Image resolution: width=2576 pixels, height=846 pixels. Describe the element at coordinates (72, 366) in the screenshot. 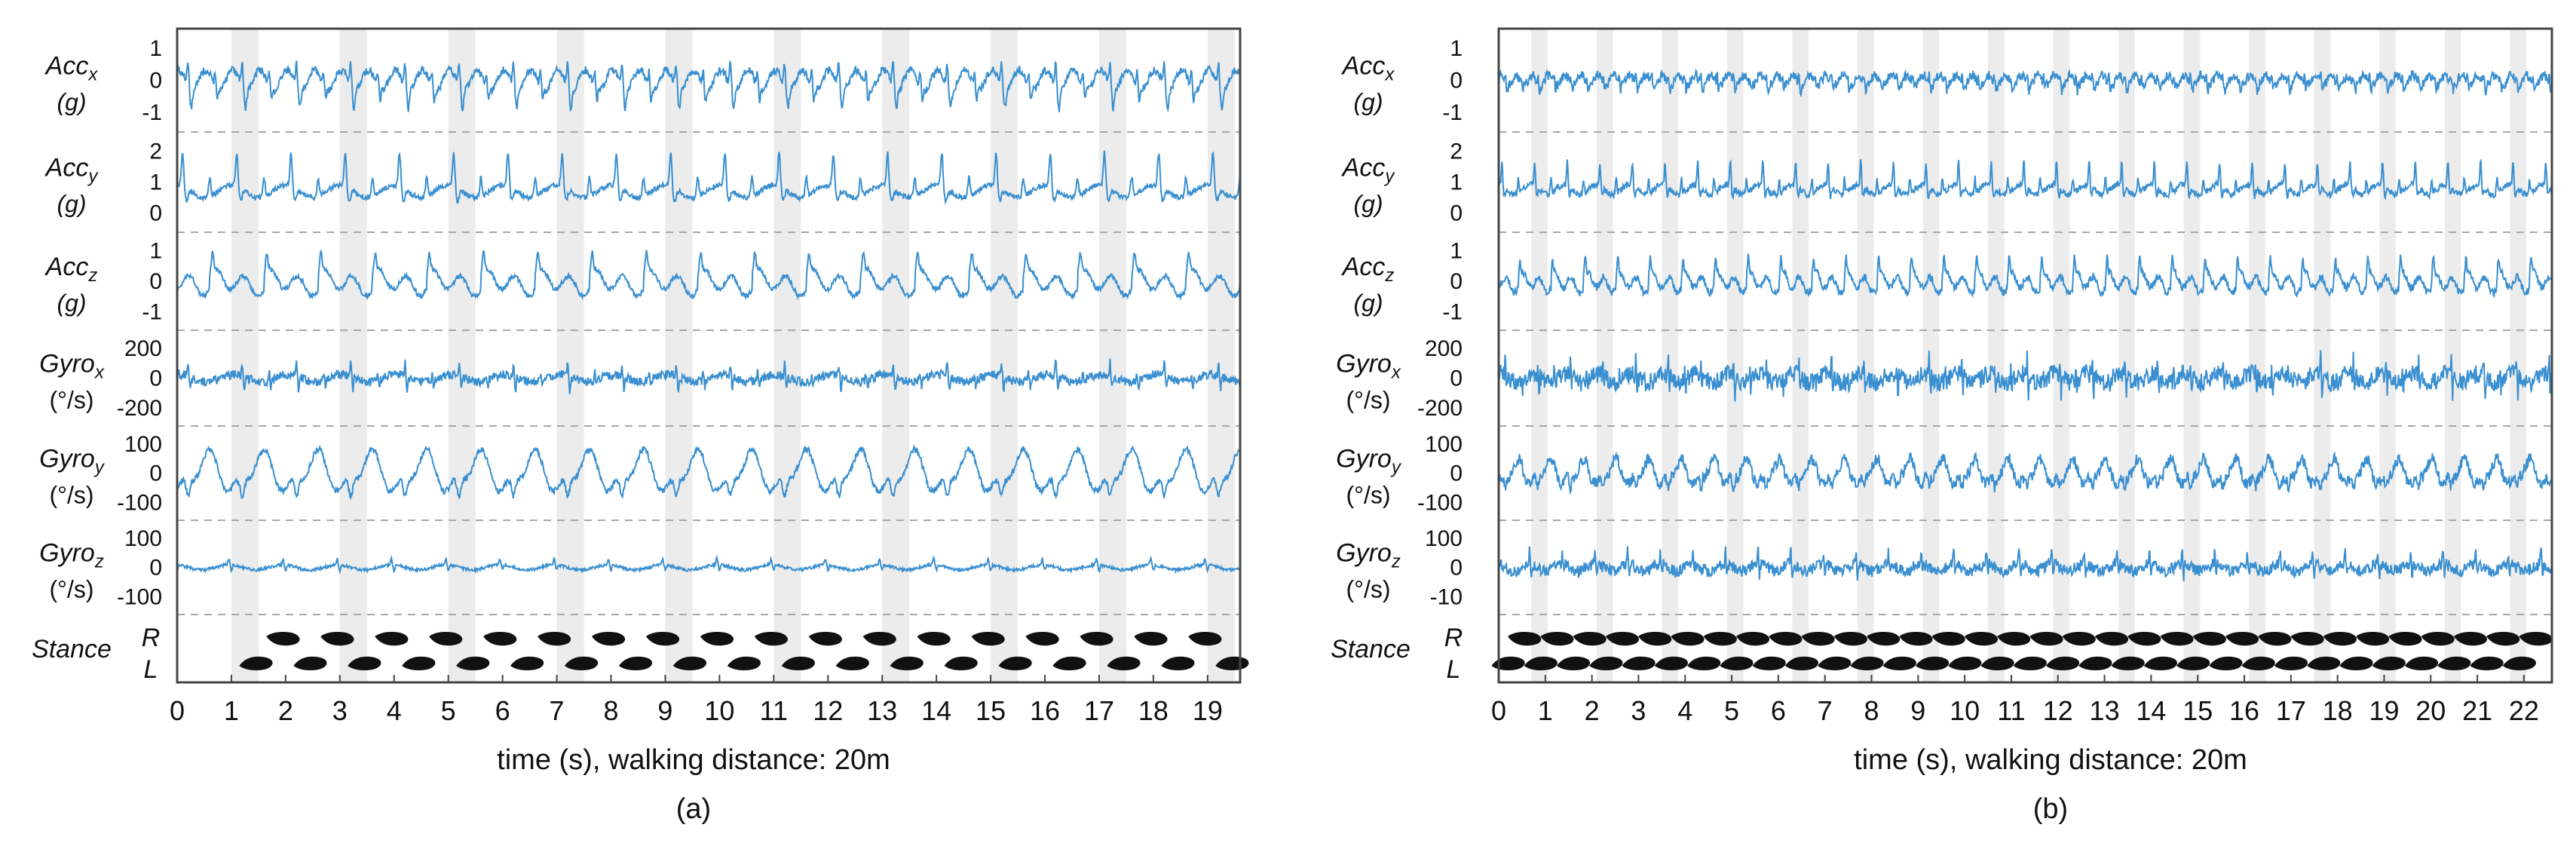

I see `axis-label: Gyrox` at that location.